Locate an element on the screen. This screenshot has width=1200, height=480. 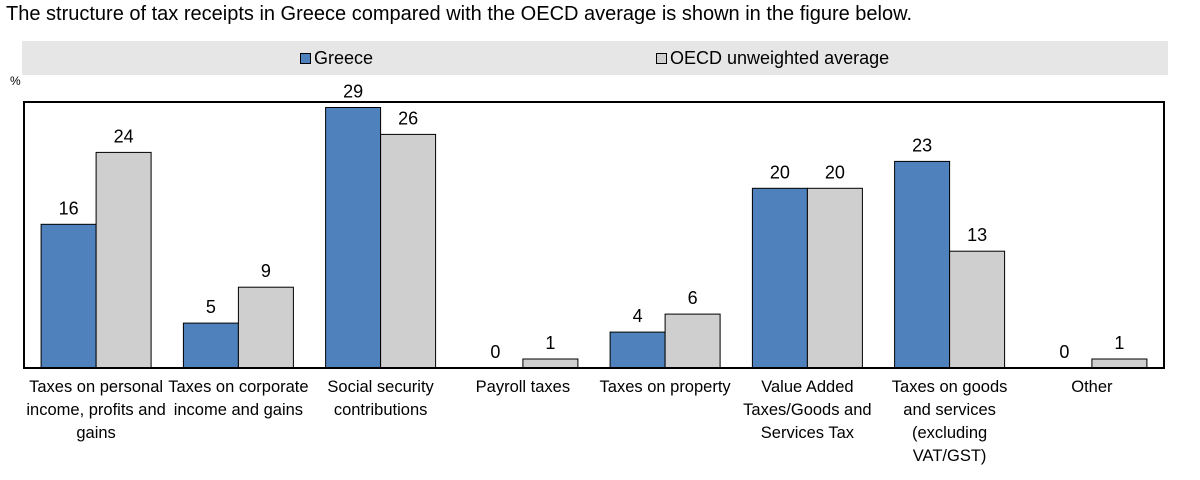
data-label-oecd-2: 26 is located at coordinates (408, 118).